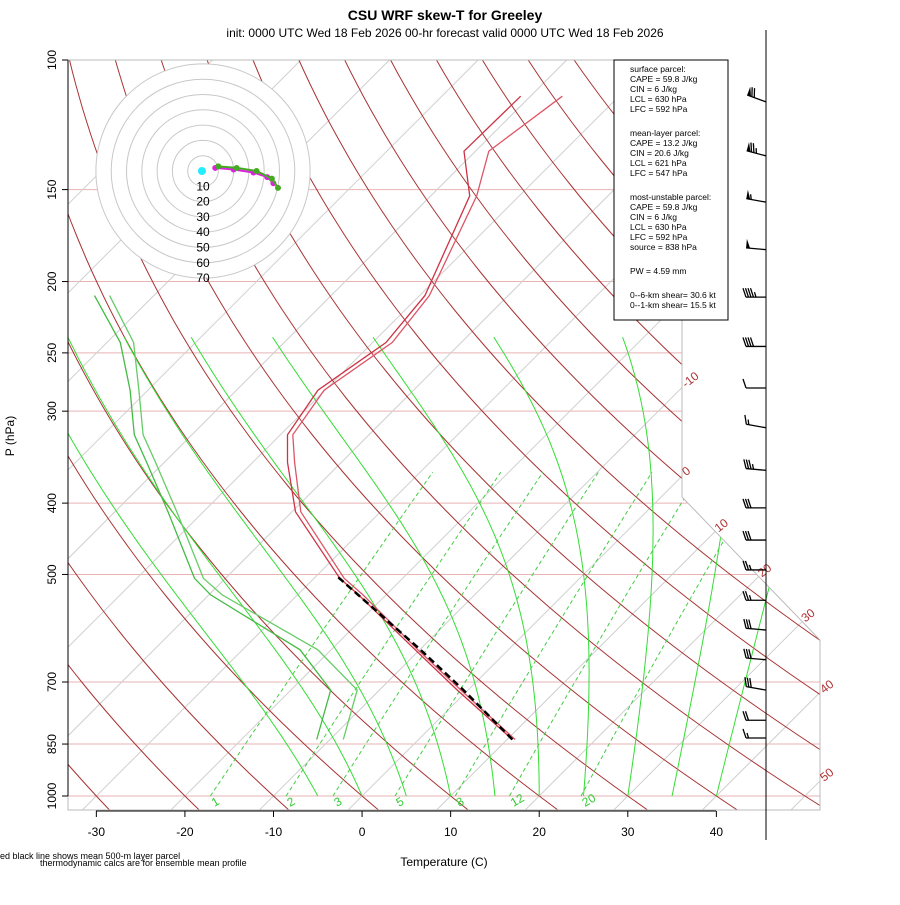  I want to click on info-line: 0--6-km shear= 30.6 kt, so click(673, 295).